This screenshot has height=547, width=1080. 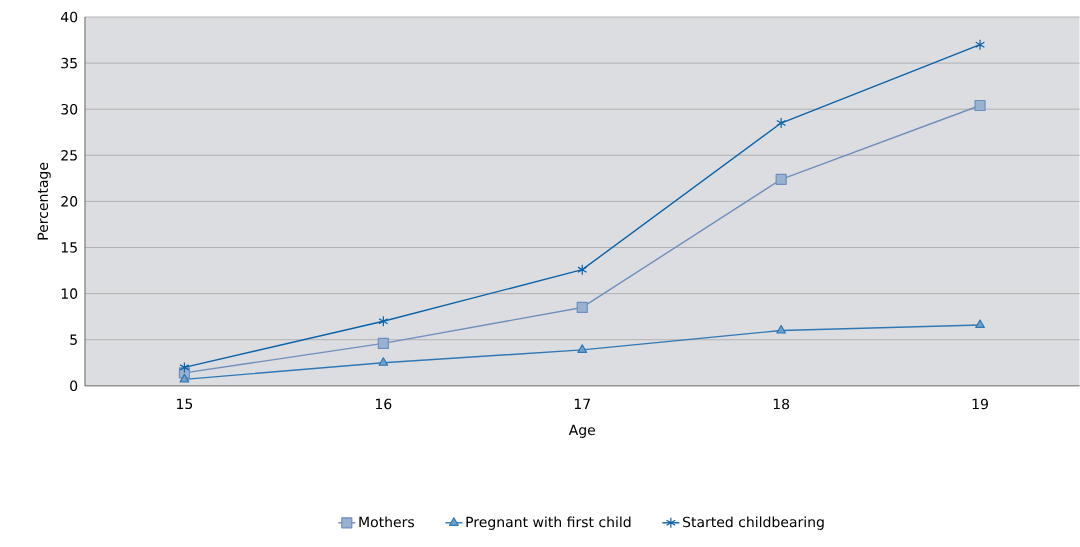 What do you see at coordinates (582, 431) in the screenshot?
I see `x-axis-title: Age` at bounding box center [582, 431].